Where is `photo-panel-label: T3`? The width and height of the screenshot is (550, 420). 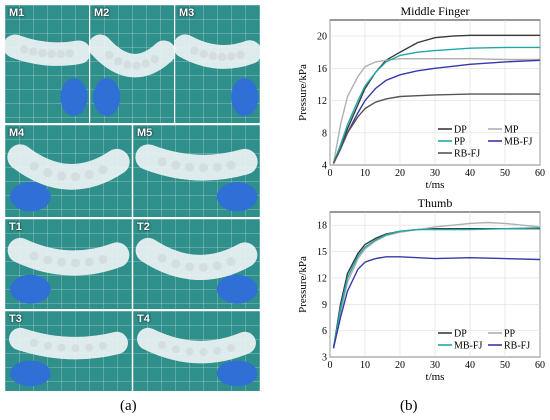 photo-panel-label: T3 is located at coordinates (15, 319).